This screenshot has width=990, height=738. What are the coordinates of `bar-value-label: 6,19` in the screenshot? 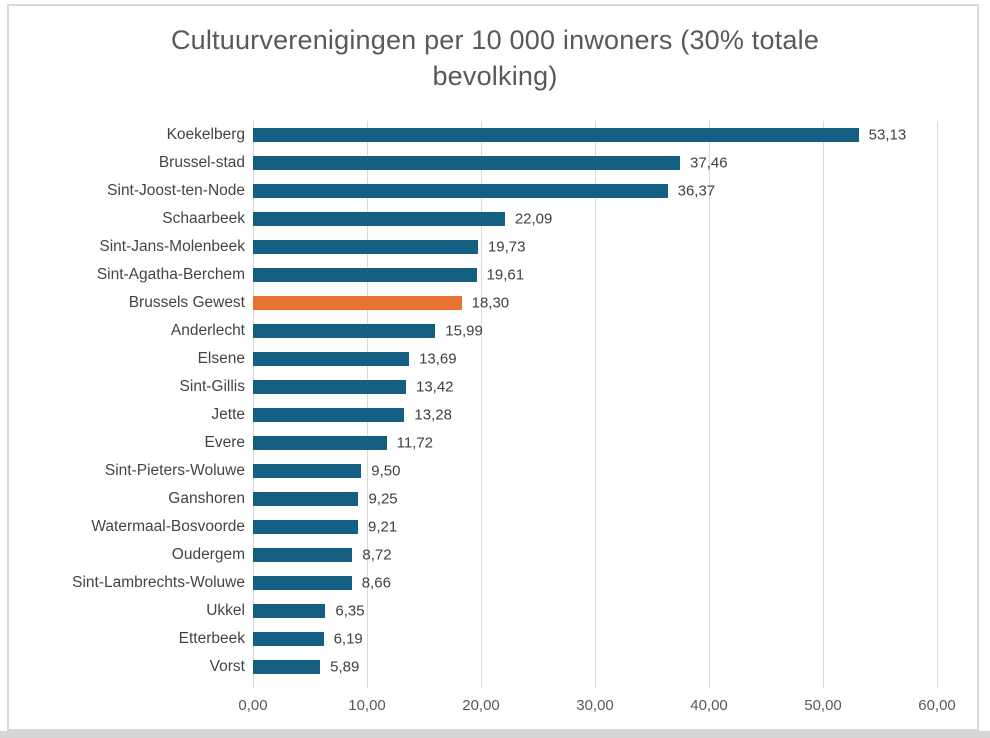 It's located at (348, 639).